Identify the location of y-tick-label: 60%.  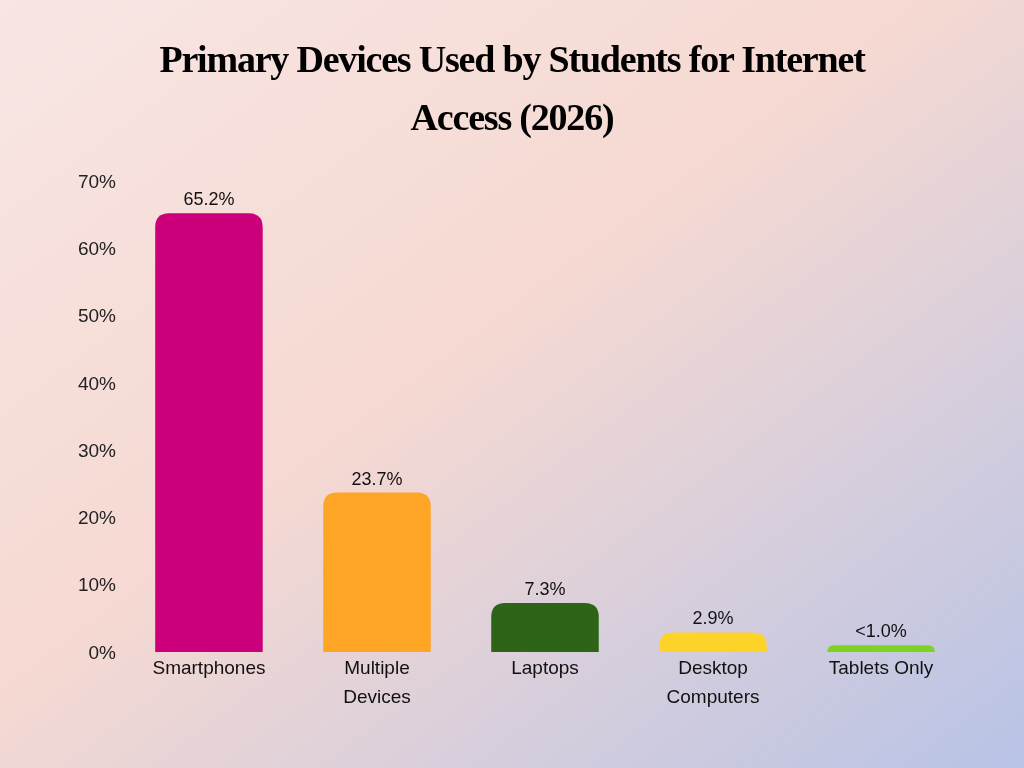
(97, 248).